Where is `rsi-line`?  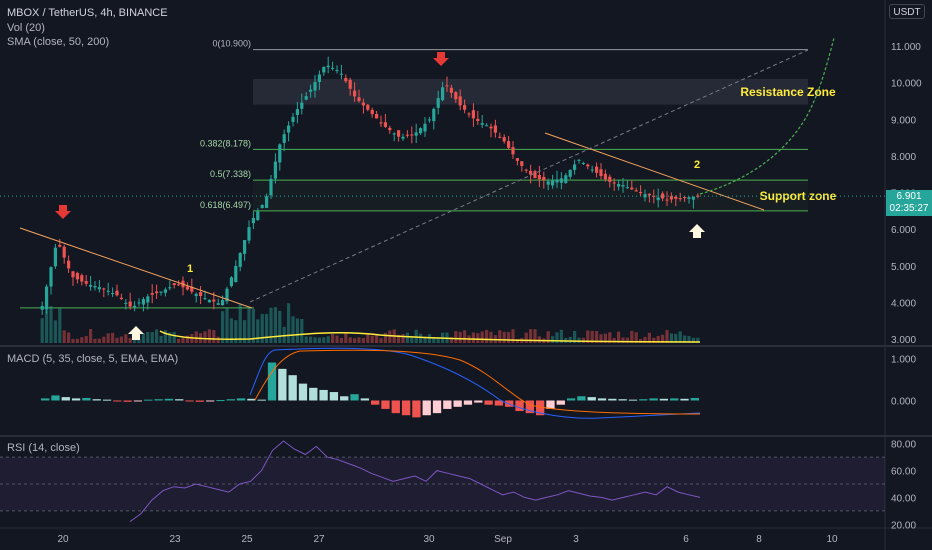 rsi-line is located at coordinates (415, 481).